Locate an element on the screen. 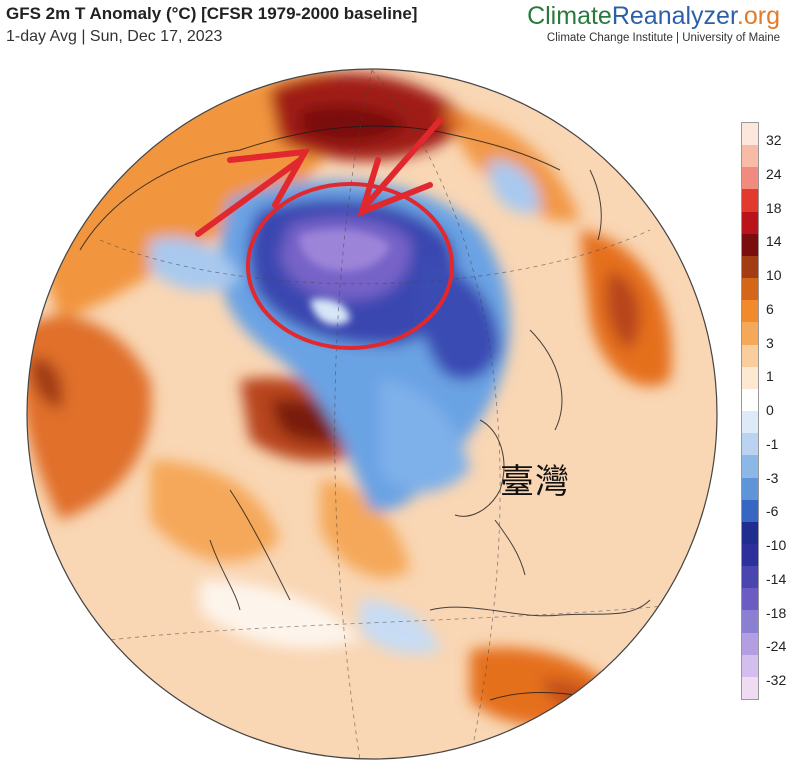  brand-name: ClimateReanalyzer.org is located at coordinates (653, 16).